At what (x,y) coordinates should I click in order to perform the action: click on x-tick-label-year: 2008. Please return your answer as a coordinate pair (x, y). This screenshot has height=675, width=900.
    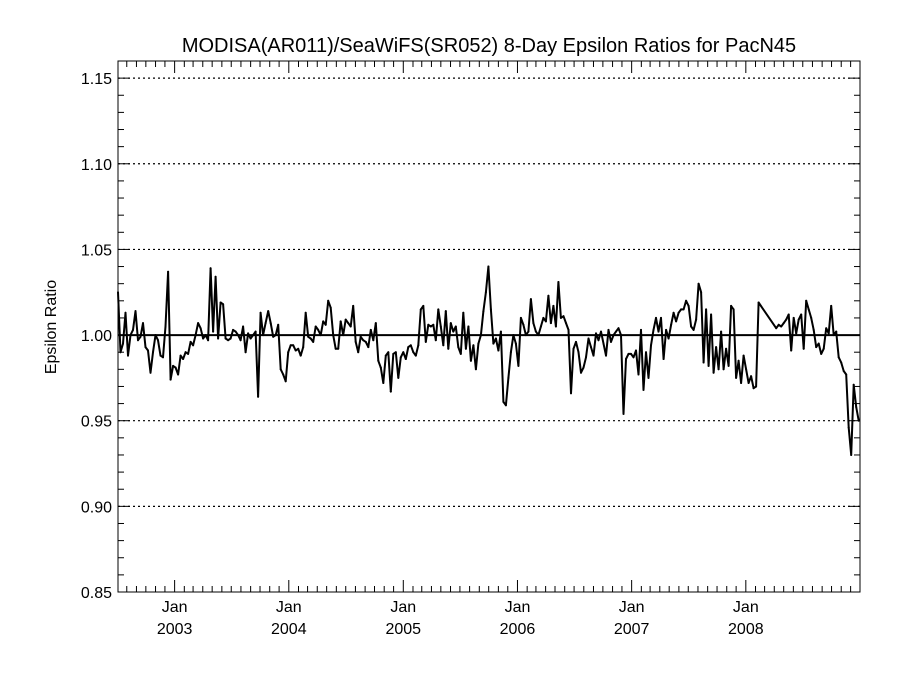
    Looking at the image, I should click on (746, 629).